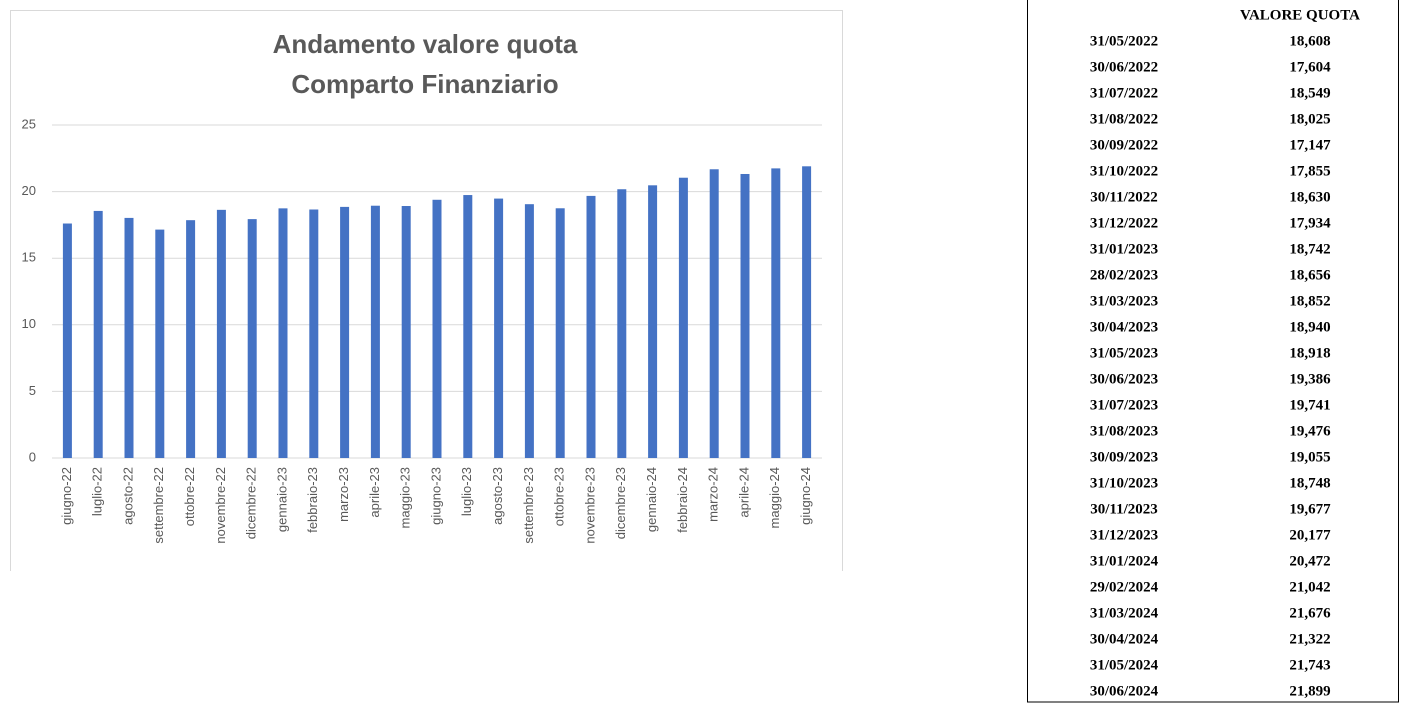 The width and height of the screenshot is (1409, 713). I want to click on x-tick-label: giugno-24, so click(805, 496).